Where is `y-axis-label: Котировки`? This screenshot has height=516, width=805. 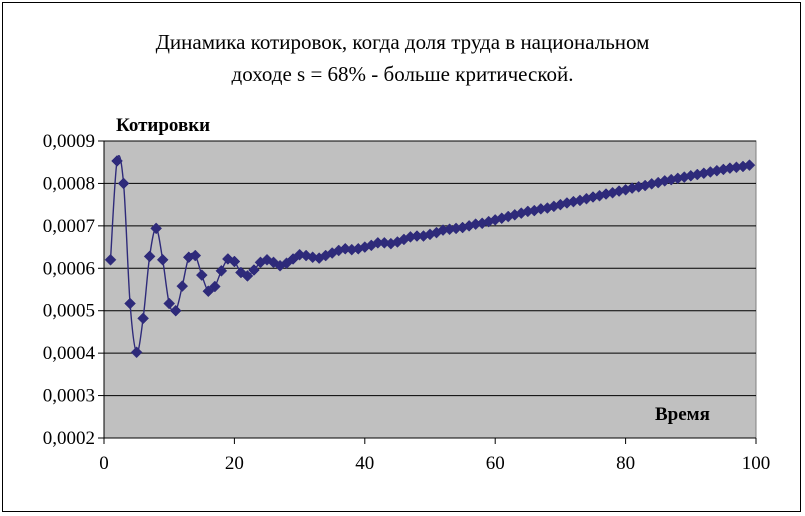
y-axis-label: Котировки is located at coordinates (163, 125).